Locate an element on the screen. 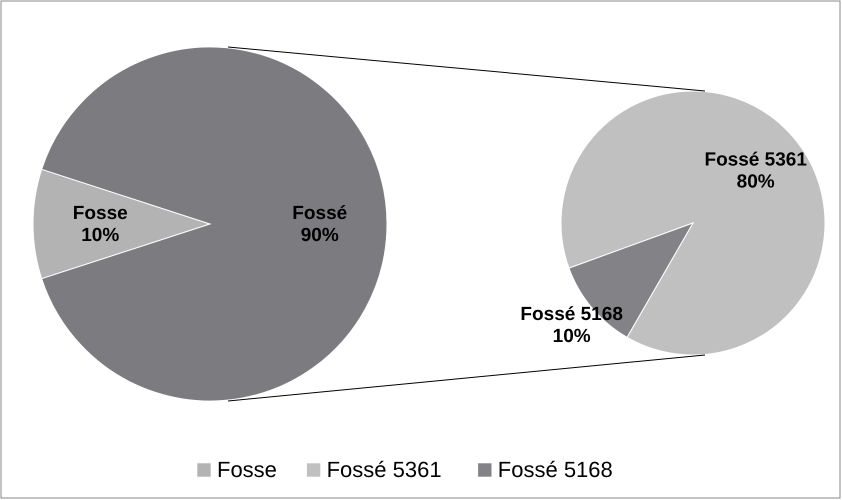 The height and width of the screenshot is (500, 842). data-label: 90% is located at coordinates (319, 235).